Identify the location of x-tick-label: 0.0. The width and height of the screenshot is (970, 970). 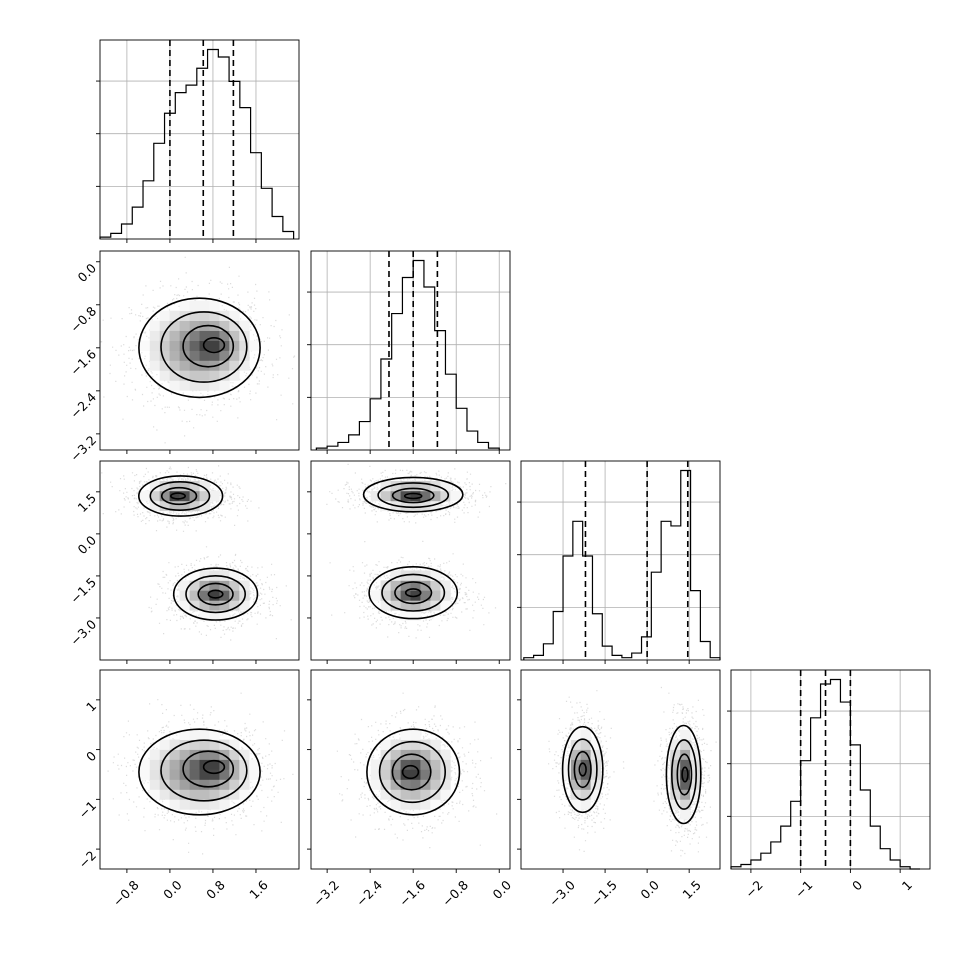
(649, 889).